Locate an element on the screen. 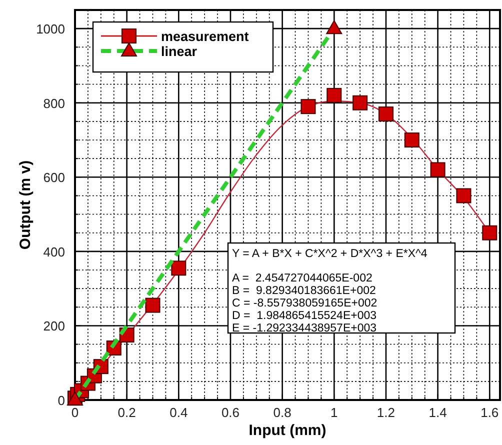 The width and height of the screenshot is (502, 445). x-tick-label: 0 is located at coordinates (75, 412).